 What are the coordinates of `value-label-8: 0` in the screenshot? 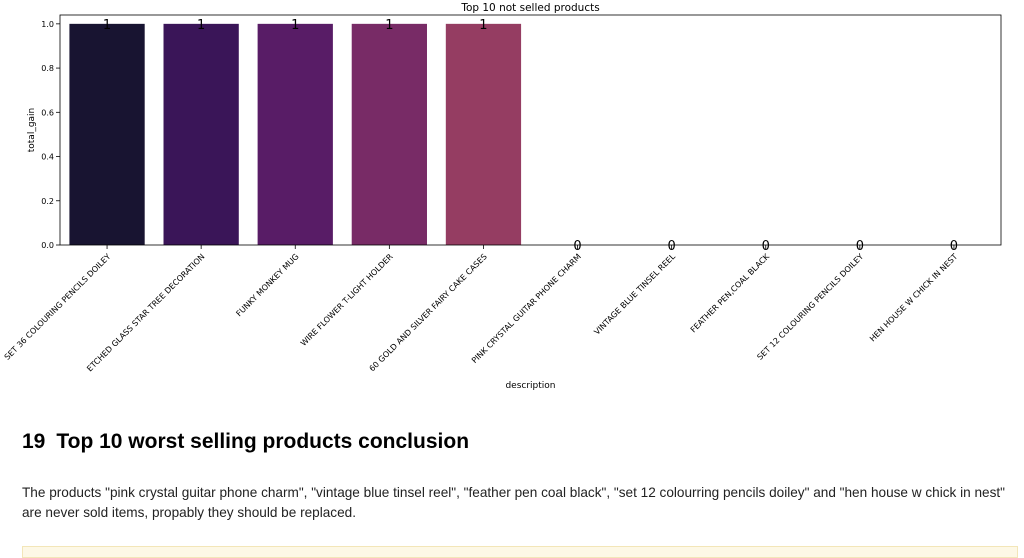 It's located at (860, 246).